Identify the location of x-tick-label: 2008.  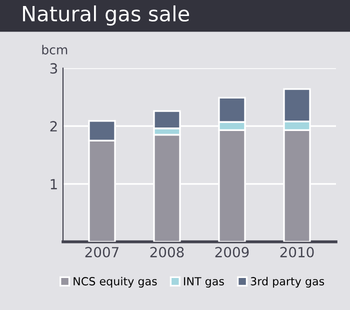
(167, 252).